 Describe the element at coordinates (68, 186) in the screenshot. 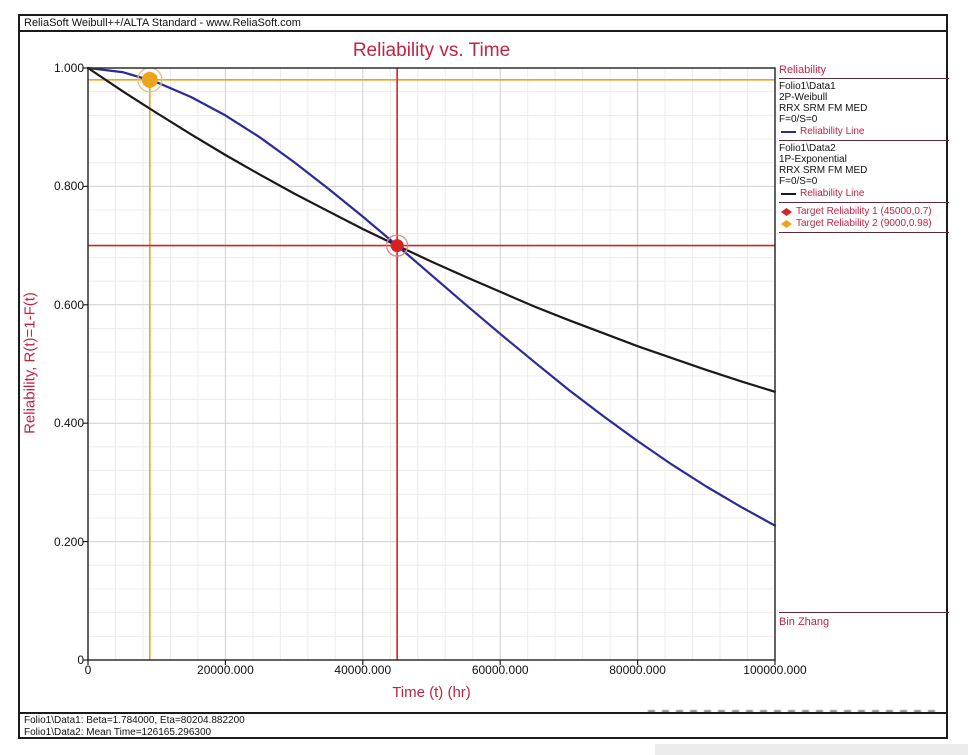

I see `y-tick-label: 0.800` at that location.